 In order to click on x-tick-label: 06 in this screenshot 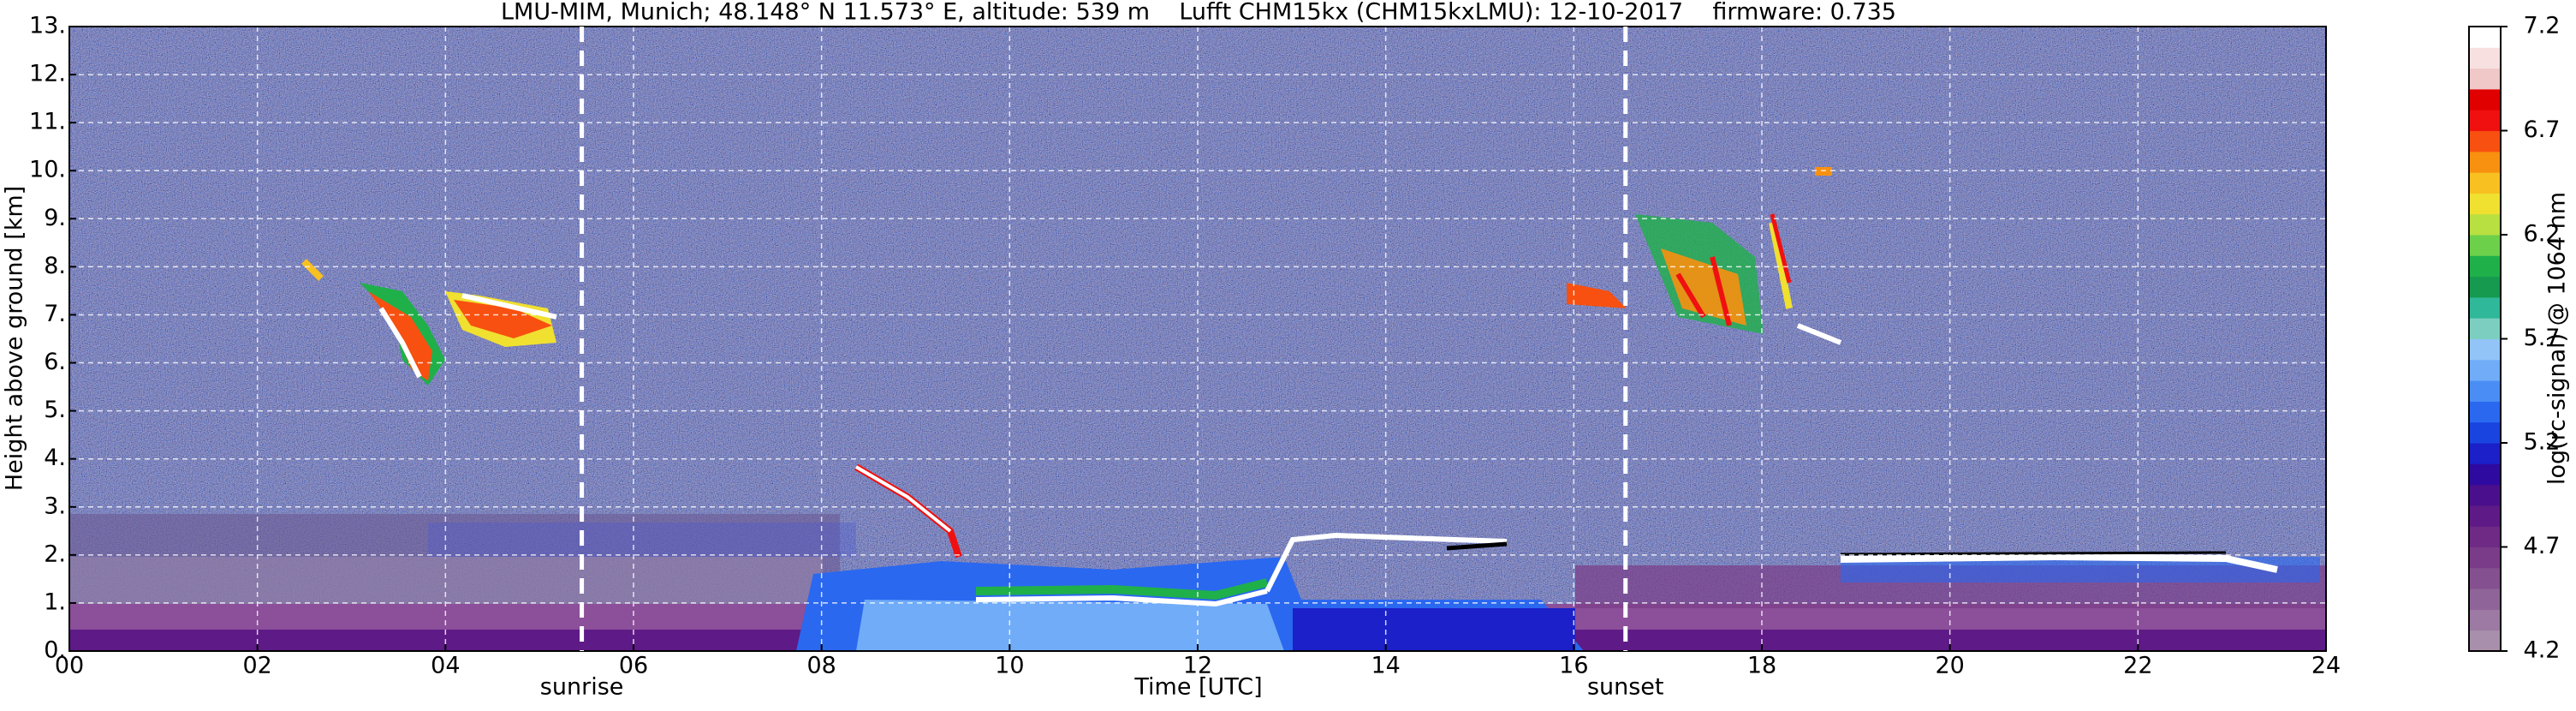, I will do `click(633, 666)`.